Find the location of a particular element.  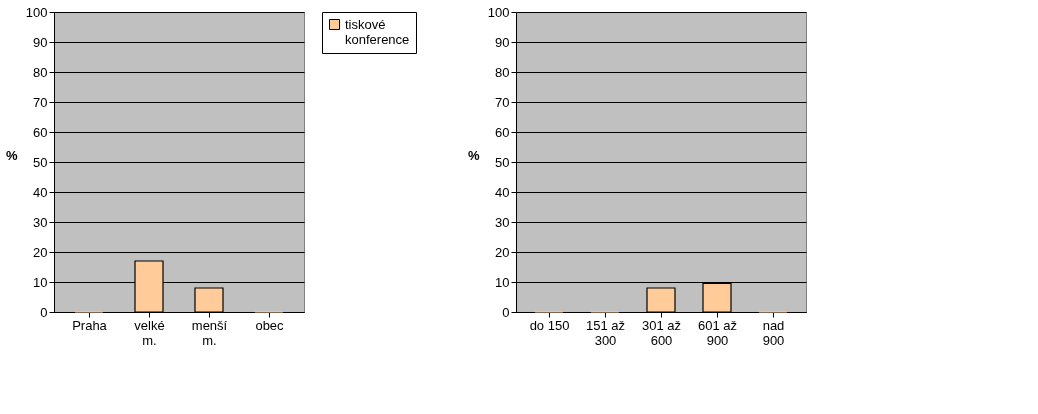

legend-label: tiskové konference is located at coordinates (377, 31).